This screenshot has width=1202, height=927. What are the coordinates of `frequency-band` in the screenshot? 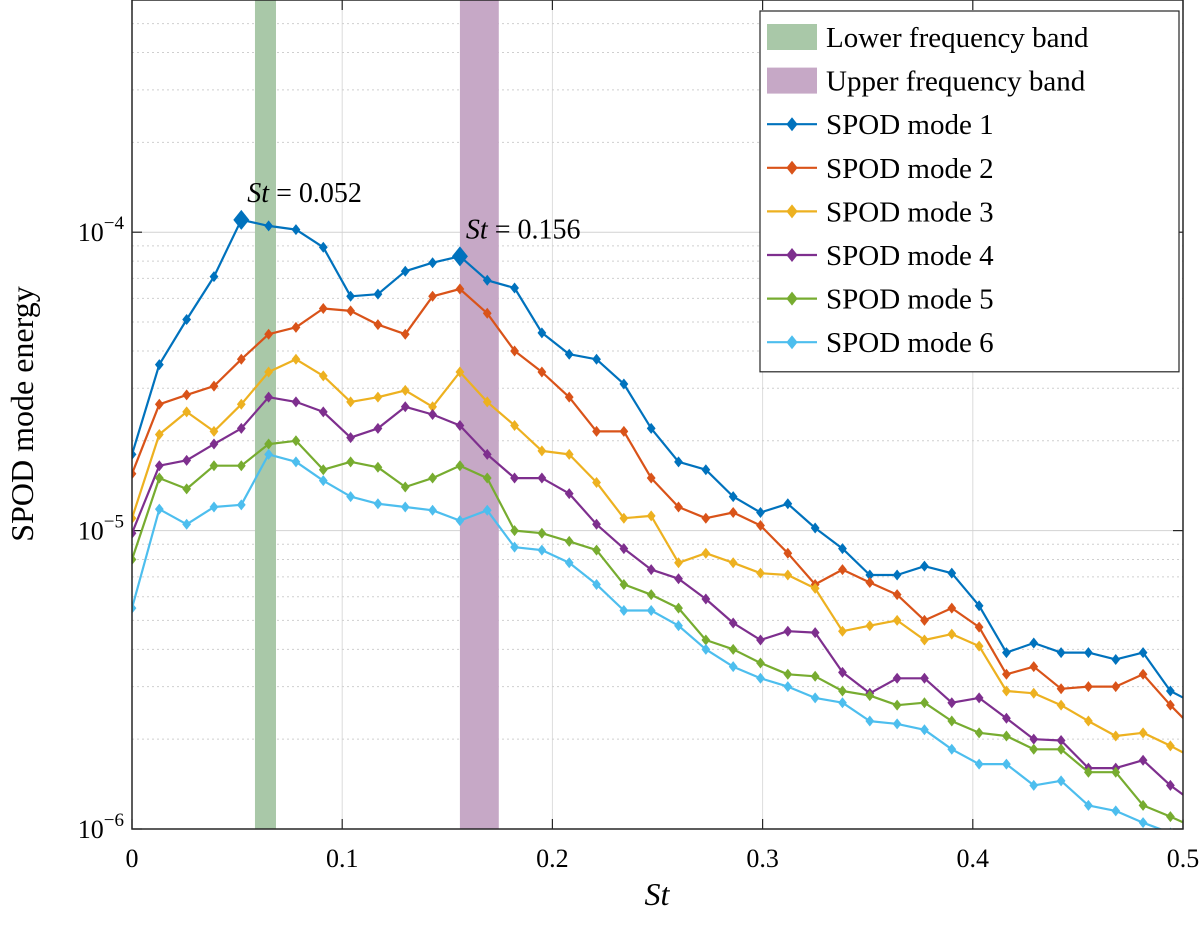 It's located at (479, 414).